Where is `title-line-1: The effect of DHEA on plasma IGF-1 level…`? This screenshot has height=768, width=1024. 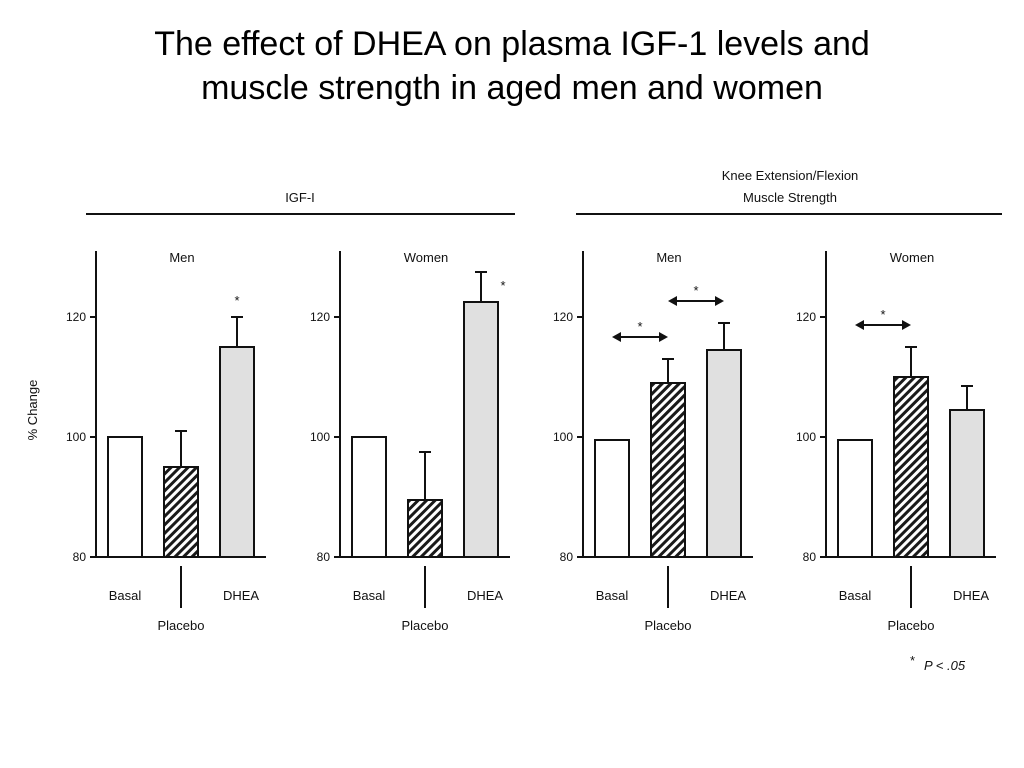
title-line-1: The effect of DHEA on plasma IGF-1 level… is located at coordinates (512, 44).